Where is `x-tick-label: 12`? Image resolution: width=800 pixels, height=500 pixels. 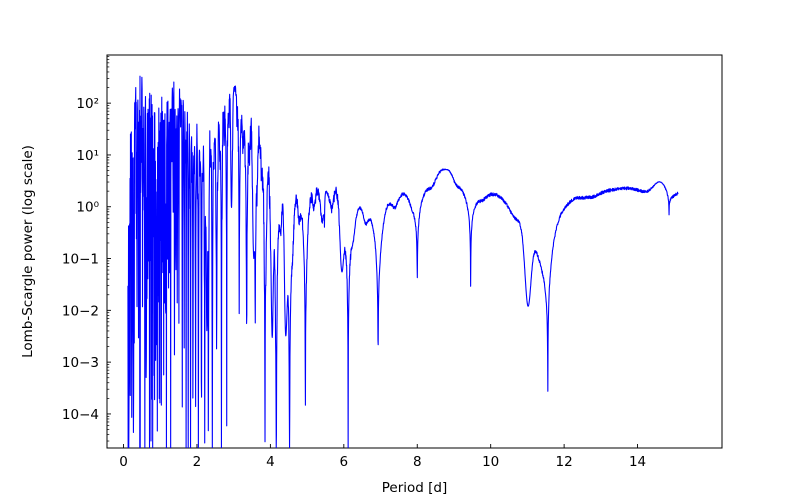
x-tick-label: 12 is located at coordinates (564, 462).